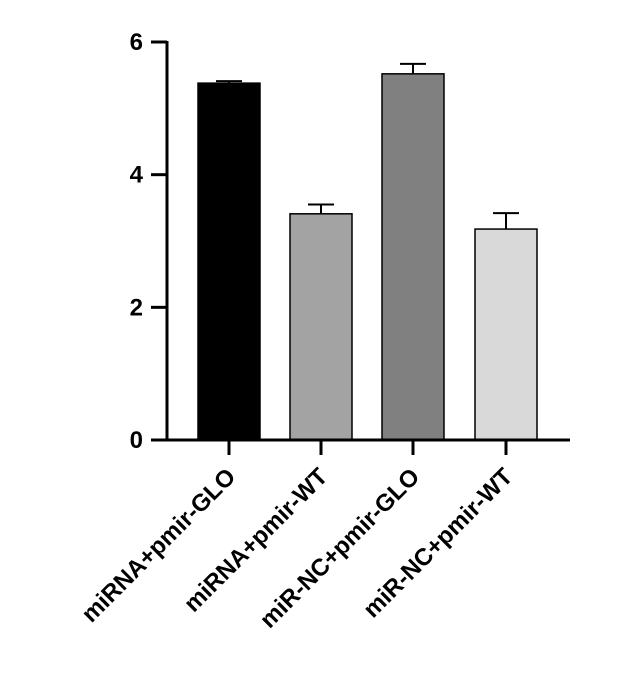 This screenshot has width=627, height=696. I want to click on x-category-label-3: miR-NC+pmir-GLO, so click(340, 548).